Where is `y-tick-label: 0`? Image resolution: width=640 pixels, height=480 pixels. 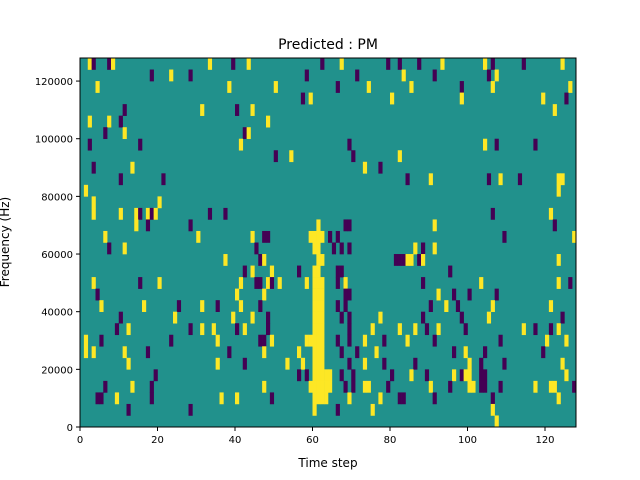 y-tick-label: 0 is located at coordinates (70, 428).